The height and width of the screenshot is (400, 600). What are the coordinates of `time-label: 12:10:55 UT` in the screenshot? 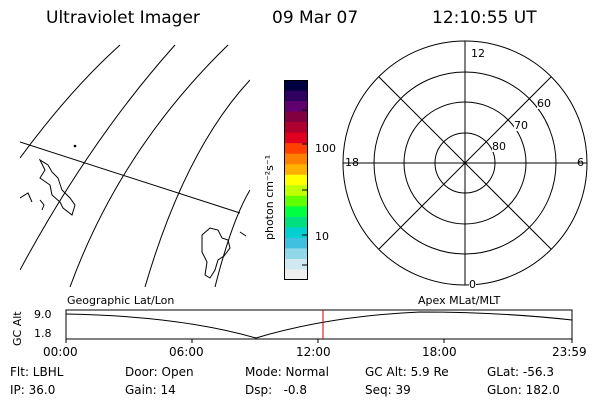 It's located at (484, 18).